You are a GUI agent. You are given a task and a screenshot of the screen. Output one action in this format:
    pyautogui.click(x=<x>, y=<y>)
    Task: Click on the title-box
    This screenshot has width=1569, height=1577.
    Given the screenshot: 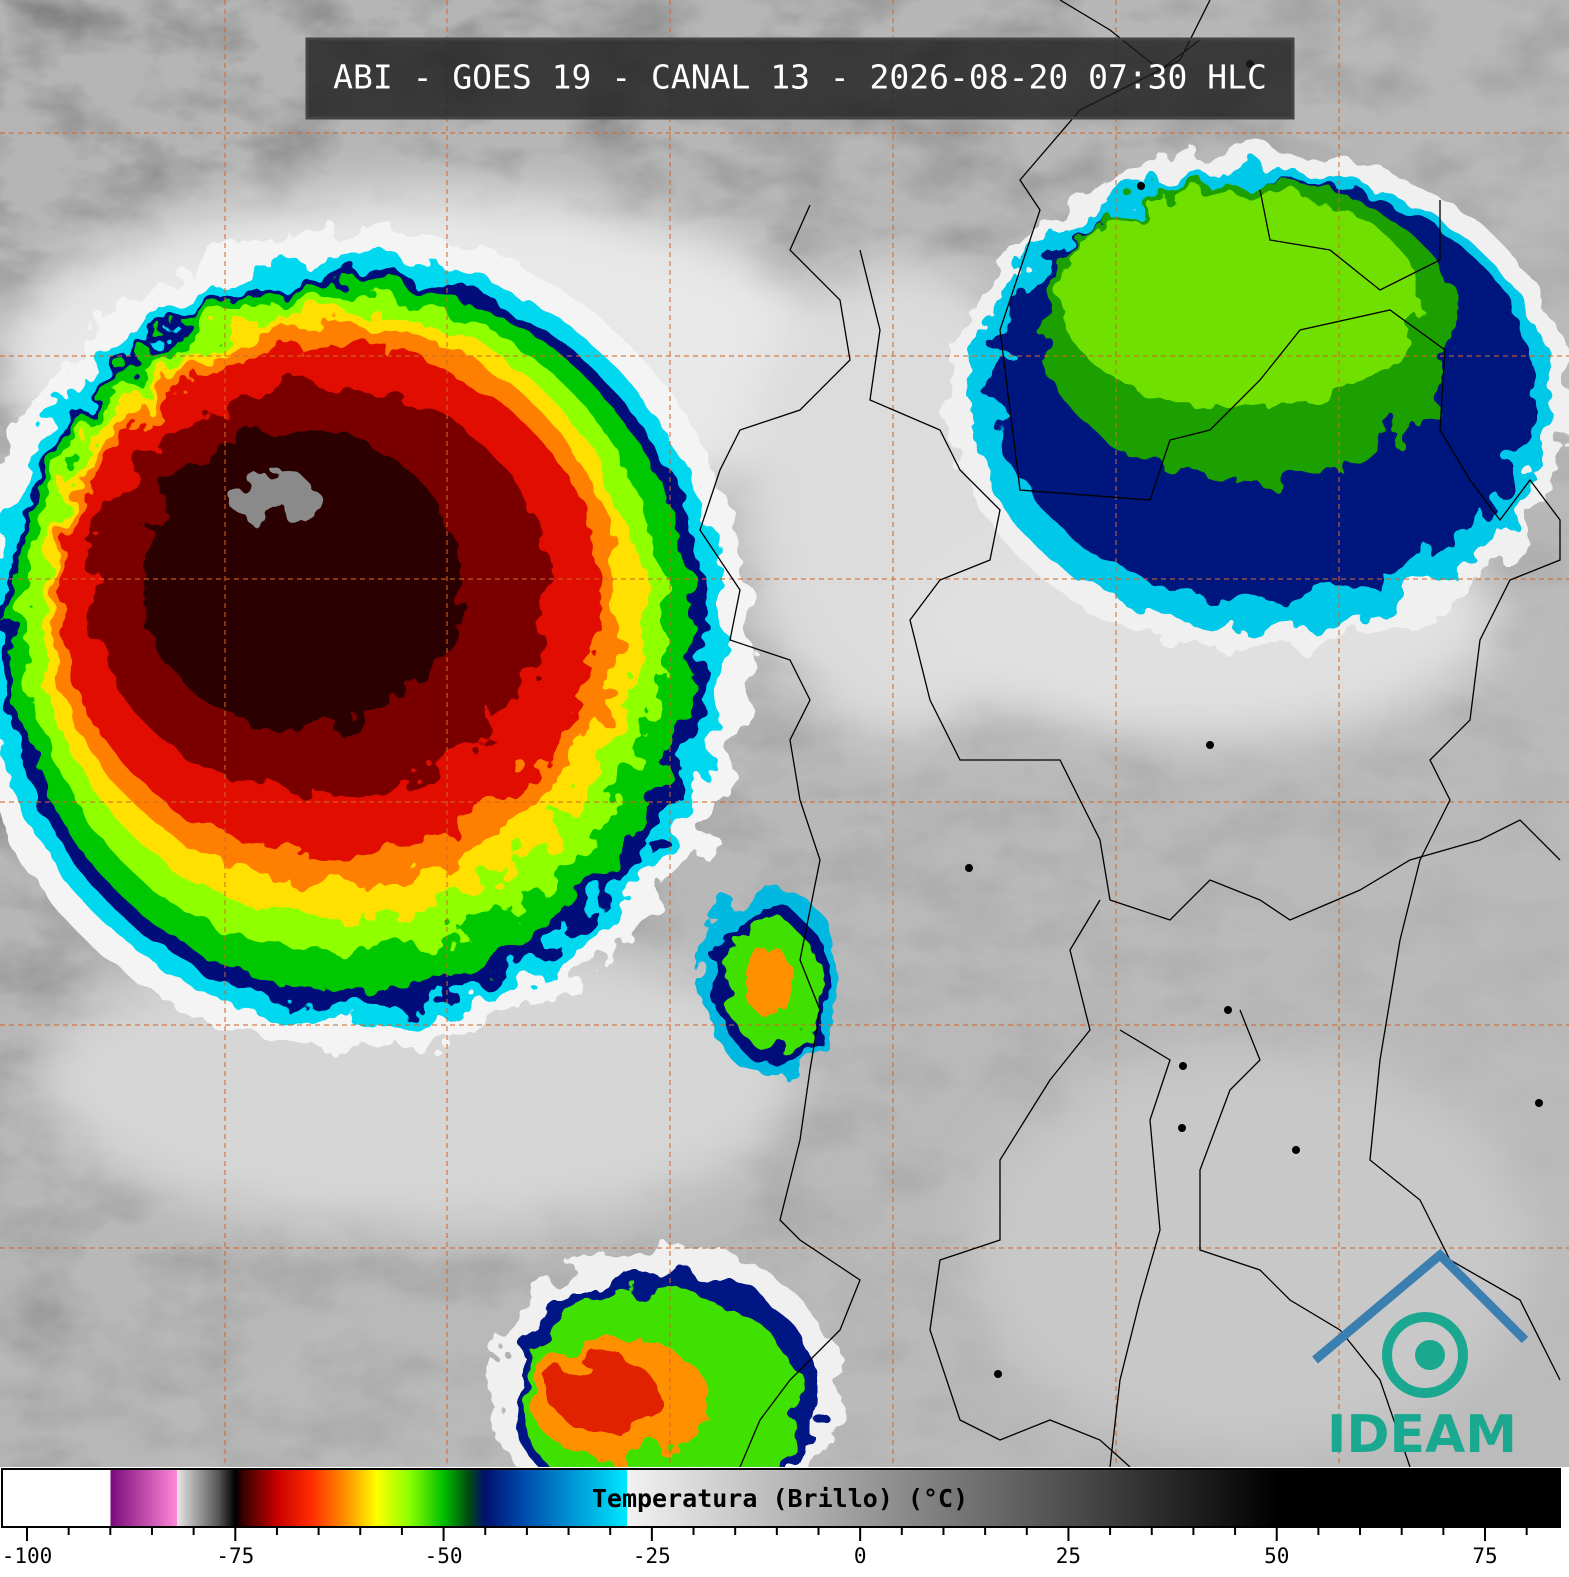 What is the action you would take?
    pyautogui.click(x=800, y=78)
    